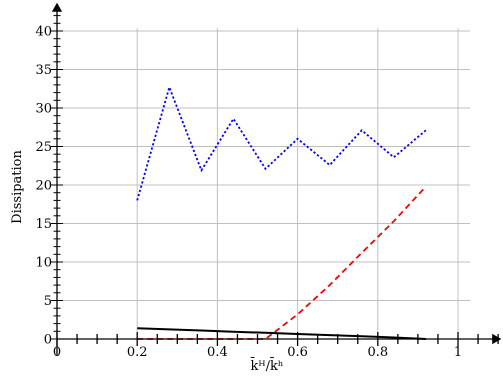  I want to click on y-tick-label: 5, so click(48, 301).